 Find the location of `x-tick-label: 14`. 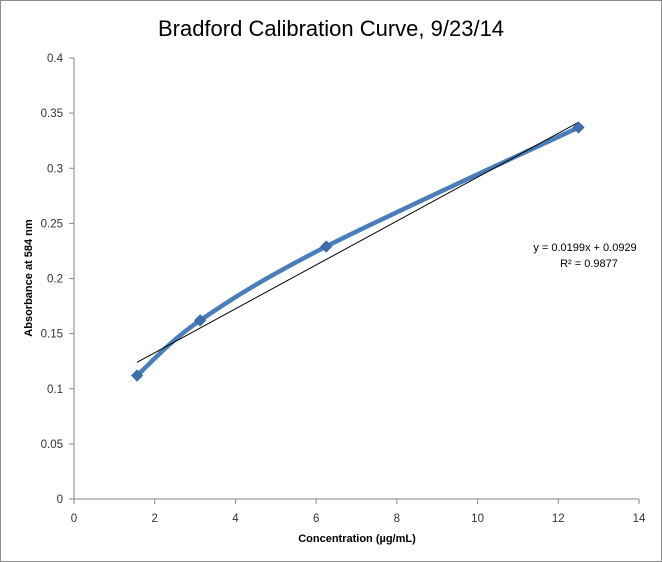

x-tick-label: 14 is located at coordinates (639, 519).